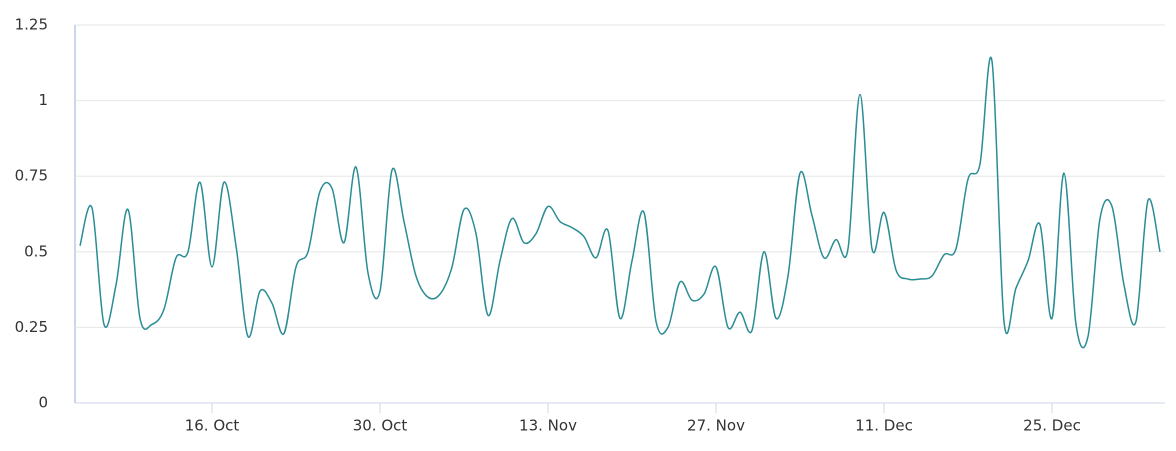  Describe the element at coordinates (31, 25) in the screenshot. I see `y-tick-label: 1.25` at that location.